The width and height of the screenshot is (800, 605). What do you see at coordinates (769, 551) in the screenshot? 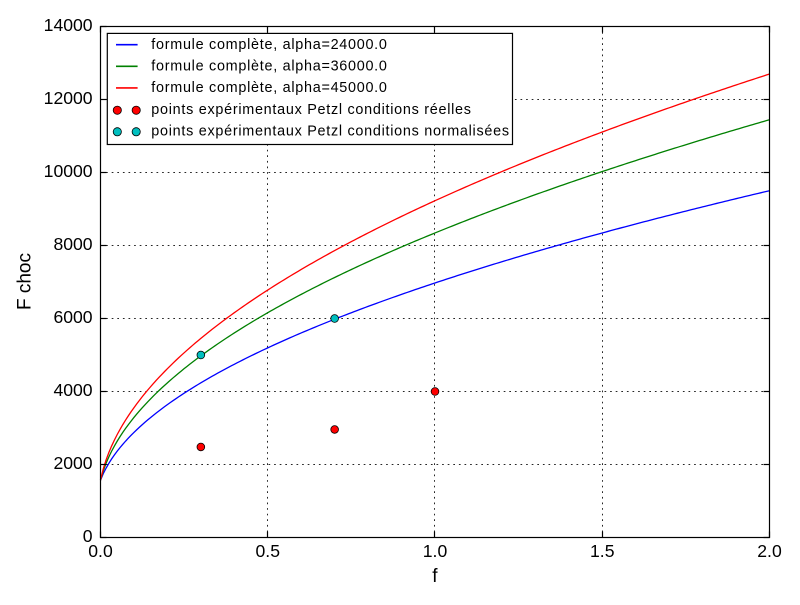
I see `svg-text: 2.0` at bounding box center [769, 551].